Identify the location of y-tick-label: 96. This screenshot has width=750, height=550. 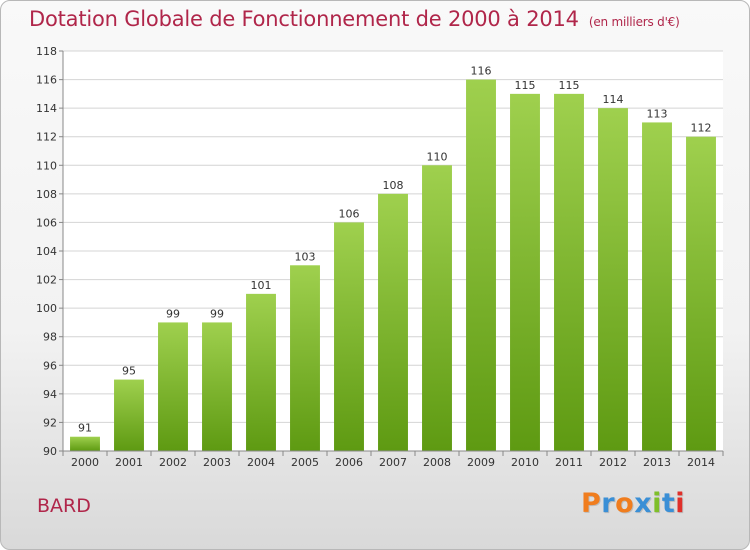
(50, 365).